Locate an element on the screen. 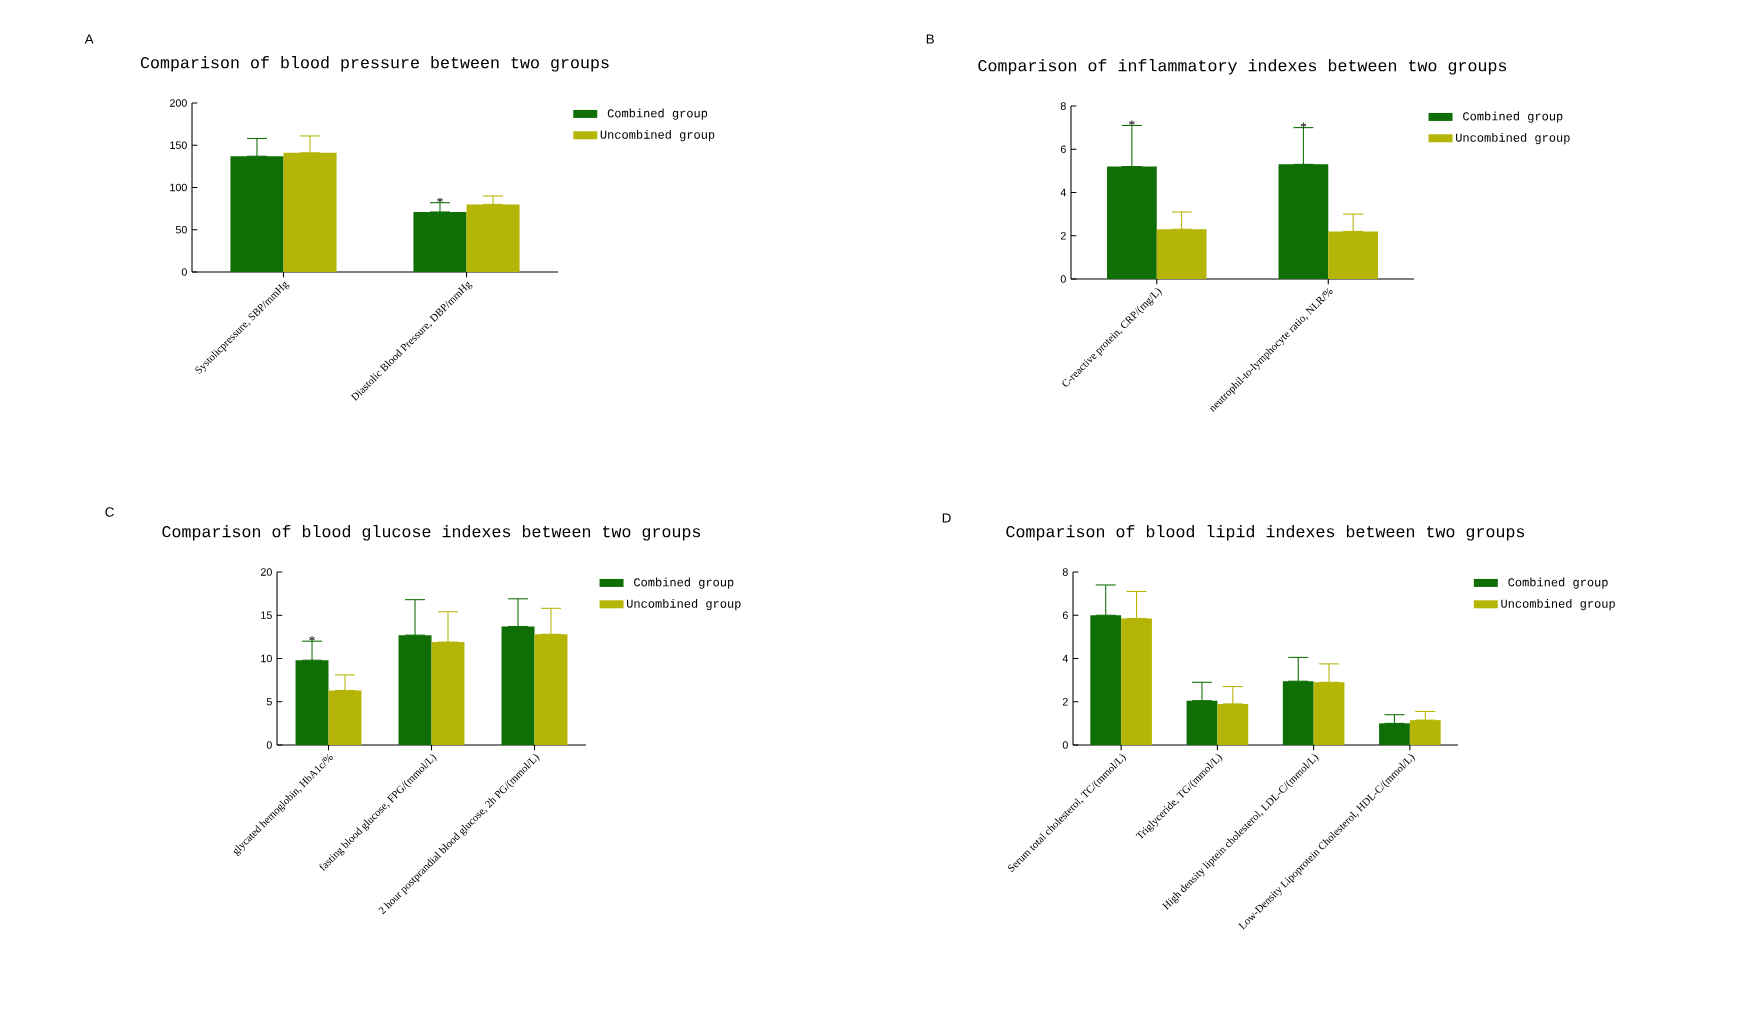 The height and width of the screenshot is (1020, 1749). text: C is located at coordinates (109, 512).